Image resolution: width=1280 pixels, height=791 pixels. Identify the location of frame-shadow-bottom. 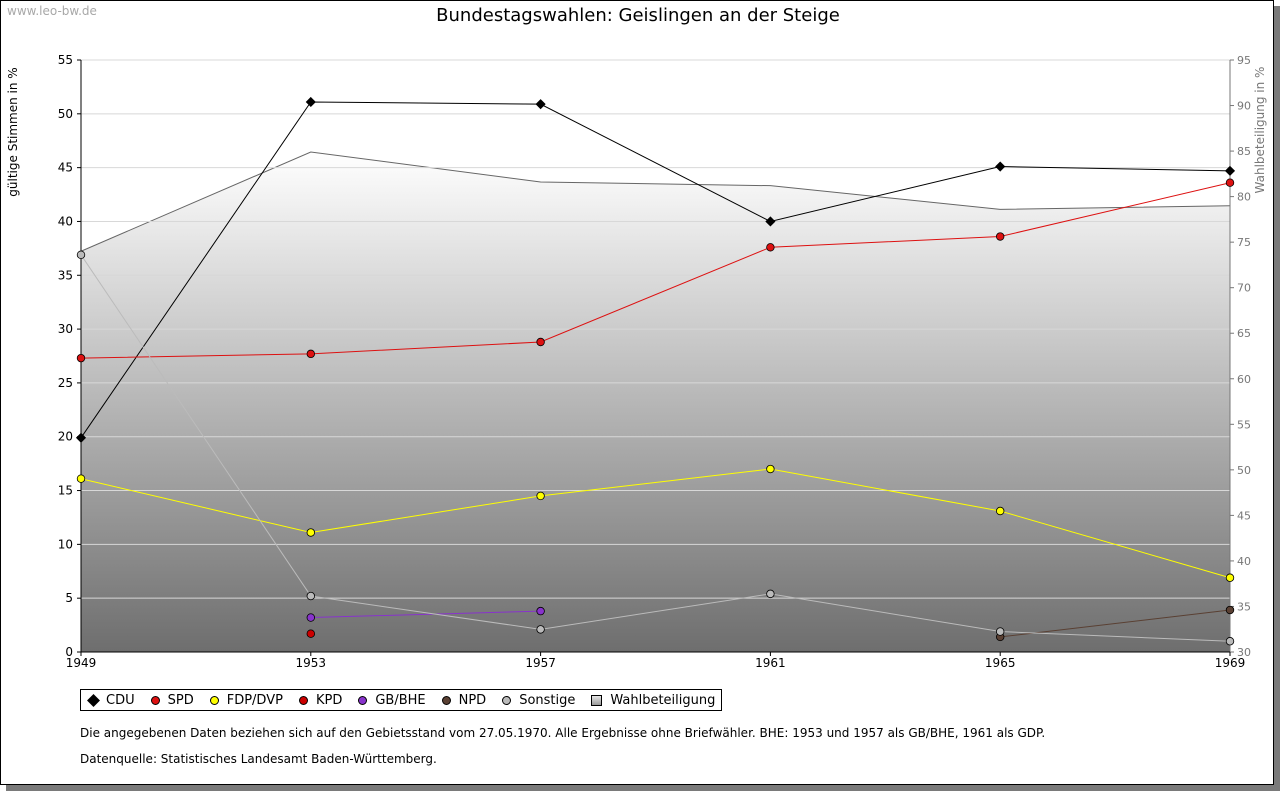
(643, 788).